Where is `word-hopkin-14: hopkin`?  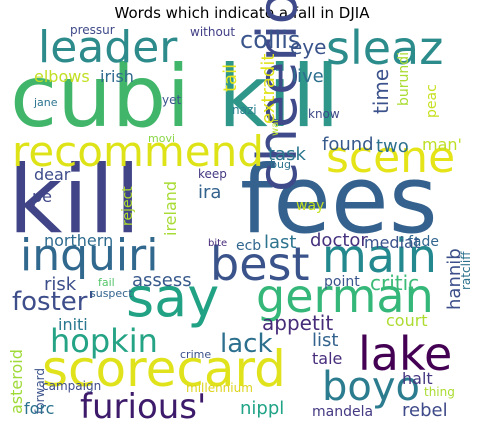
word-hopkin-14: hopkin is located at coordinates (104, 341).